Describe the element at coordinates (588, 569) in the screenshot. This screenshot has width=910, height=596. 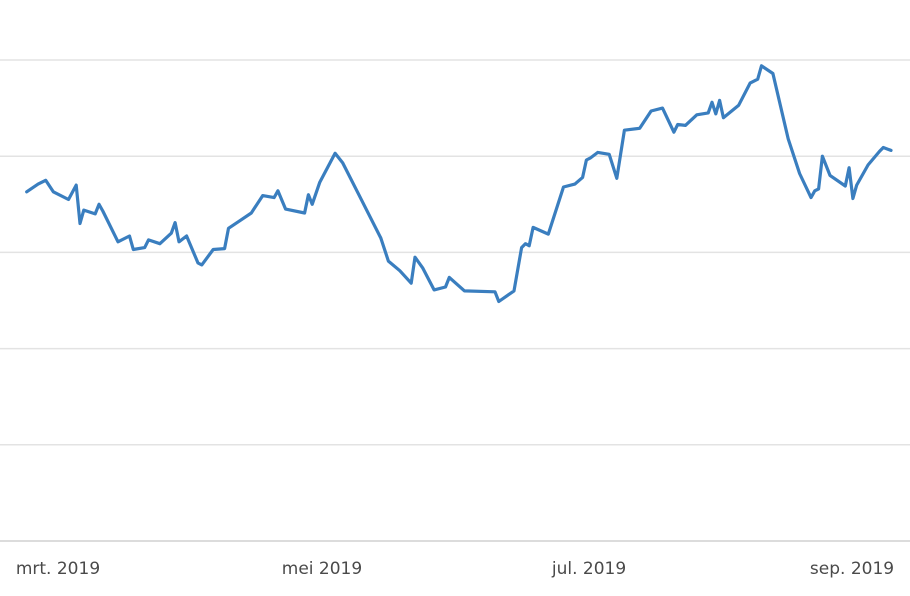
I see `x-tick-label: jul. 2019` at that location.